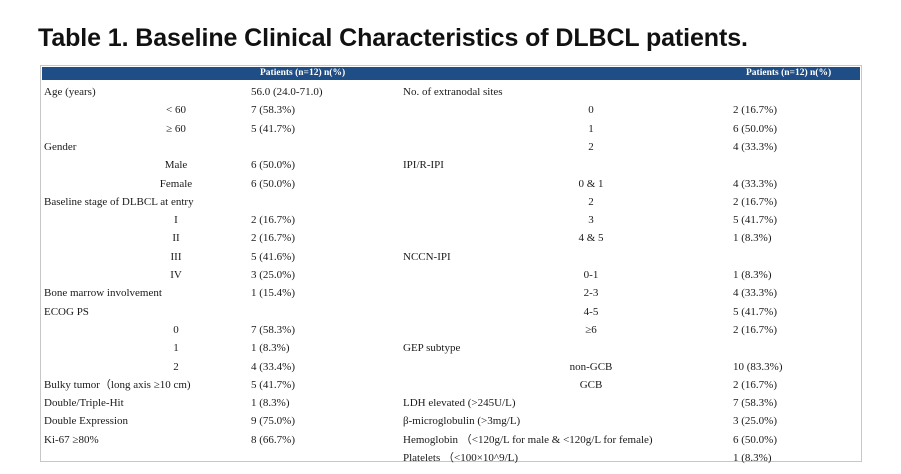 The width and height of the screenshot is (901, 474). What do you see at coordinates (591, 183) in the screenshot?
I see `right-row-label: 0 & 1` at bounding box center [591, 183].